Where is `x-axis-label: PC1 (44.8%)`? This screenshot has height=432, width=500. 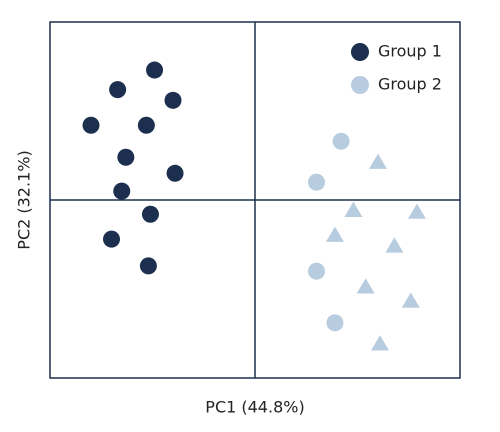 x-axis-label: PC1 (44.8%) is located at coordinates (254, 407).